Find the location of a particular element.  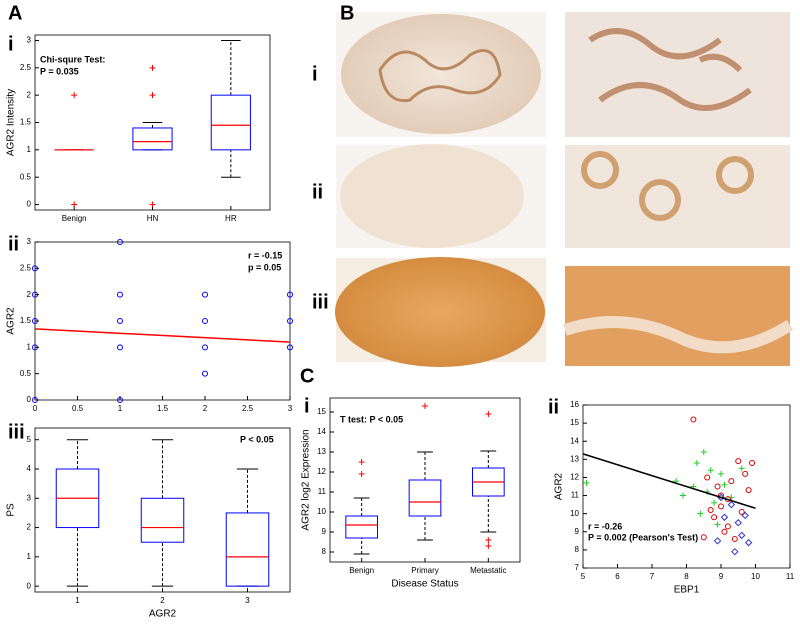

annotation: P < 0.05 is located at coordinates (257, 439).